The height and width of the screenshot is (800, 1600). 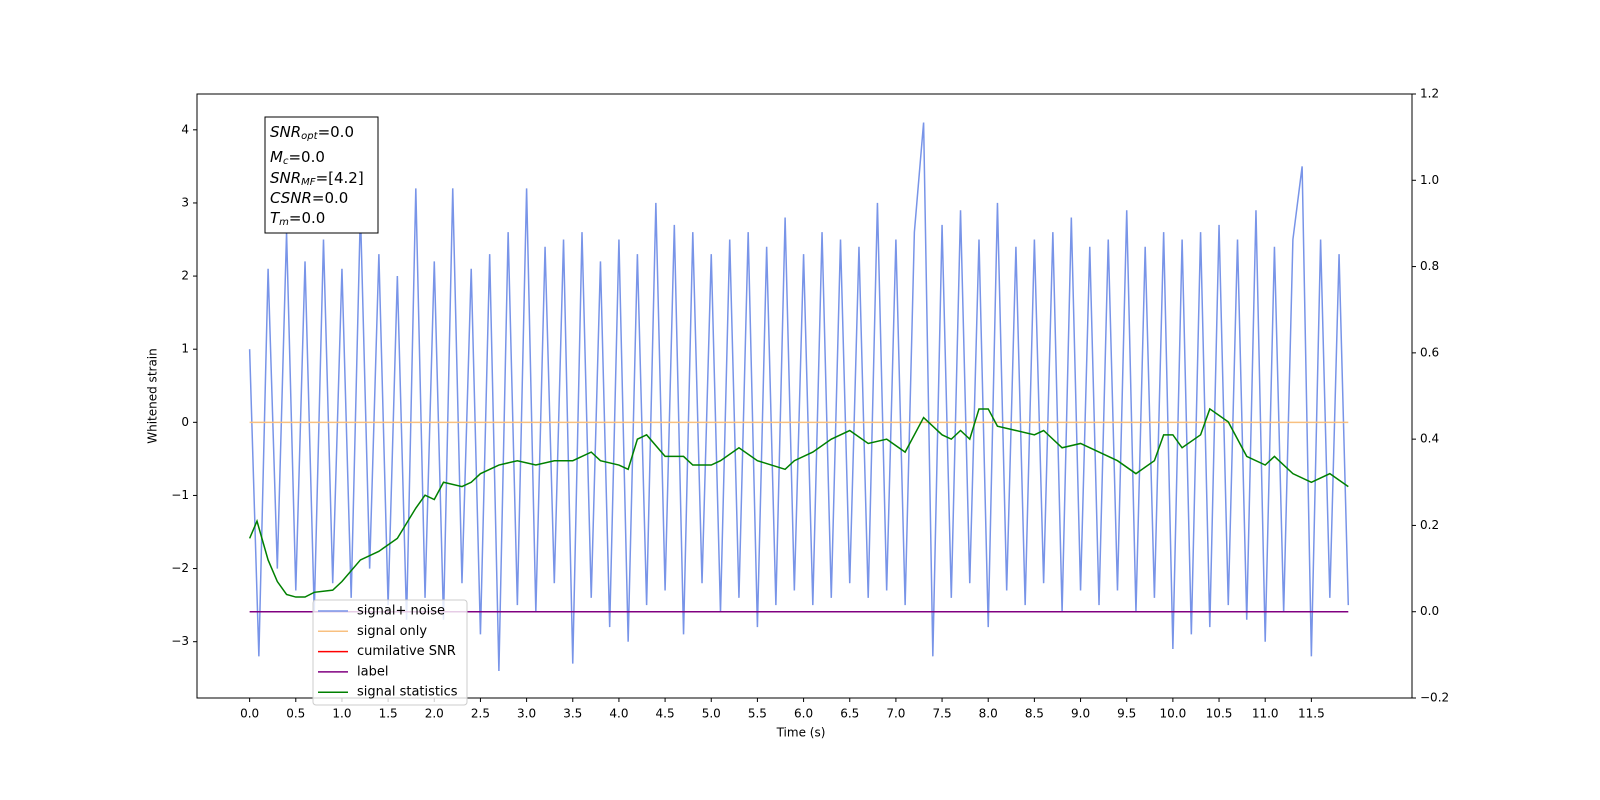 What do you see at coordinates (1265, 714) in the screenshot?
I see `x-tick-label: 11.0` at bounding box center [1265, 714].